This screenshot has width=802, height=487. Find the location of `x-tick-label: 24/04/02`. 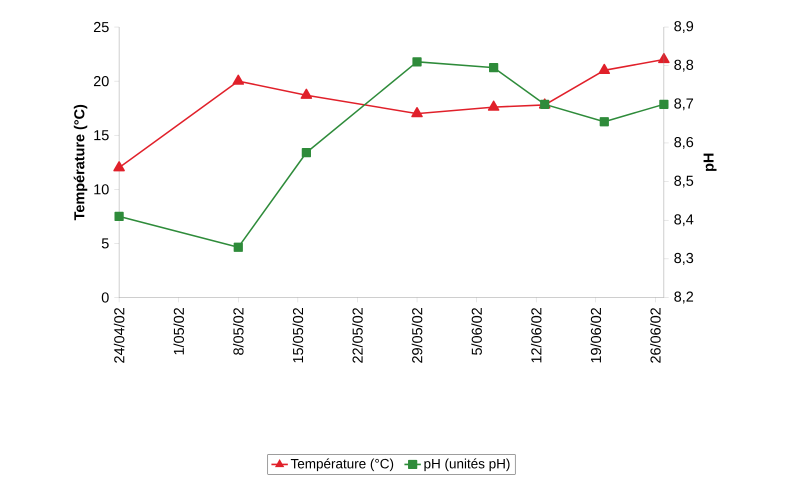

x-tick-label: 24/04/02 is located at coordinates (119, 335).